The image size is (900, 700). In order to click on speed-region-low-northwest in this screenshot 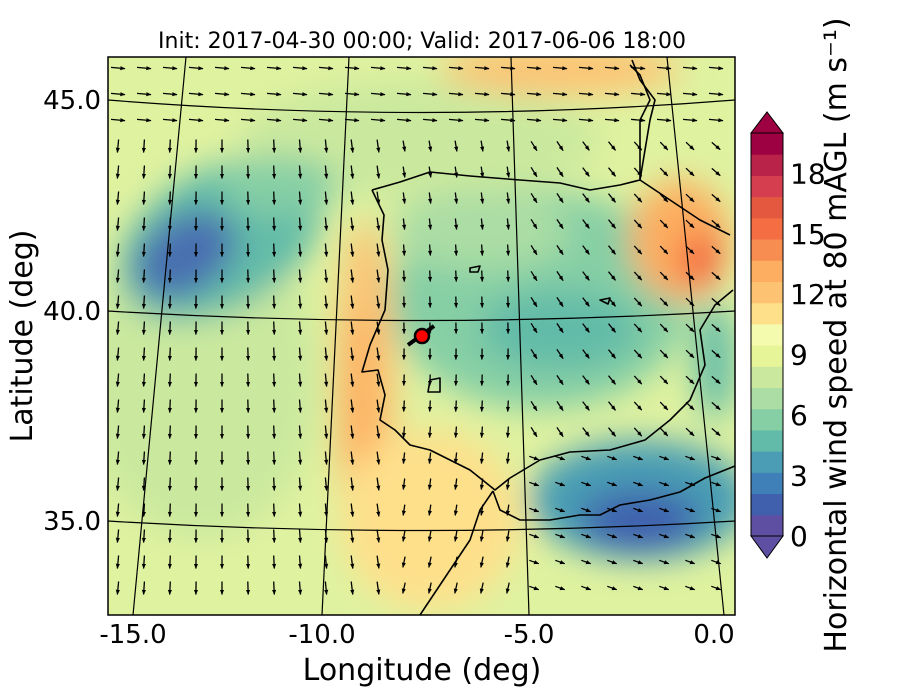, I will do `click(280, 185)`.